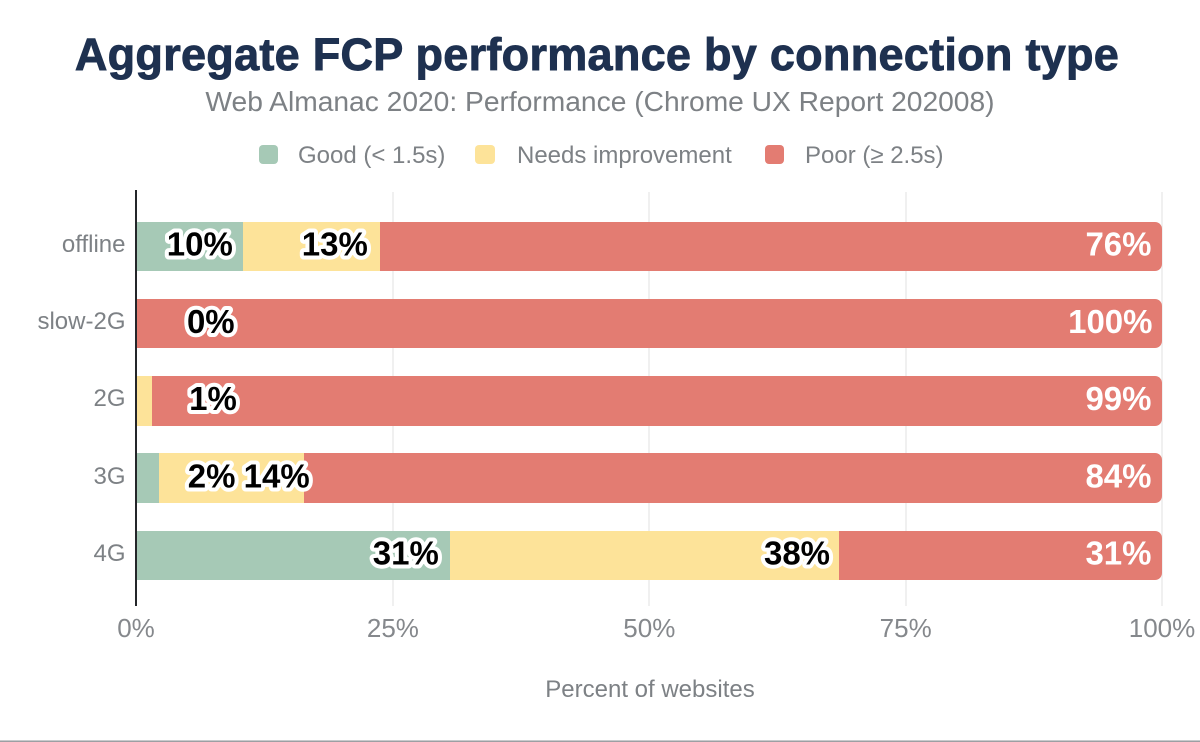  I want to click on svg-text: 99%, so click(1118, 398).